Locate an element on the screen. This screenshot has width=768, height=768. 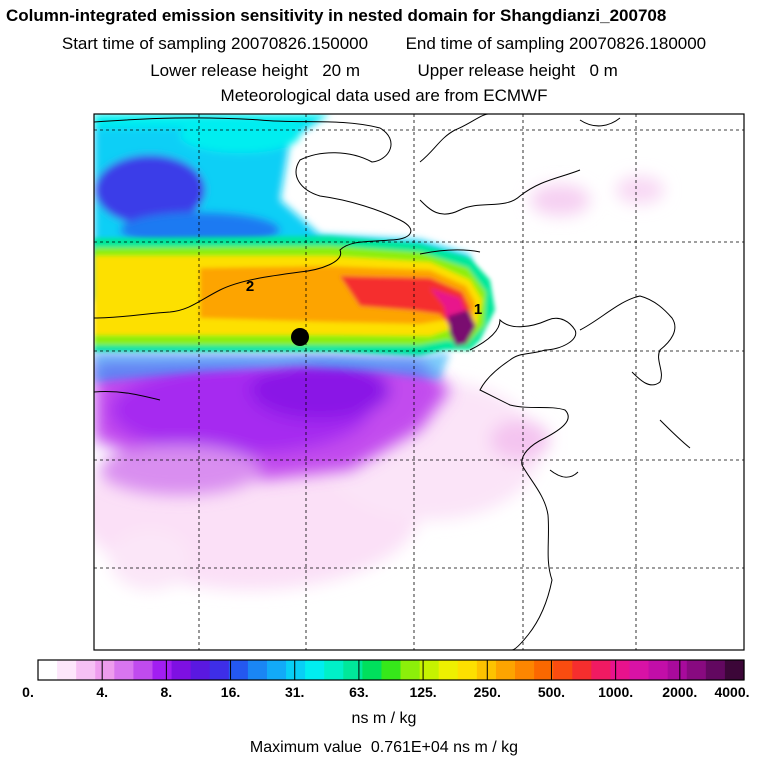
colorbar-tick-label: 16. is located at coordinates (230, 692).